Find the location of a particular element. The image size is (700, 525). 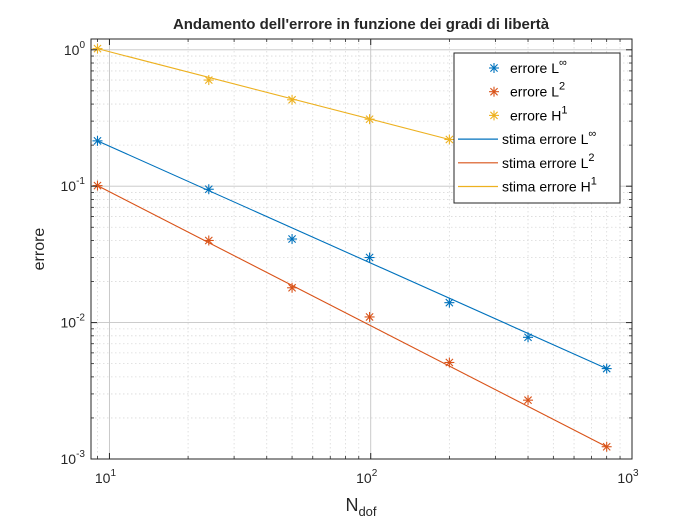

y-tick-label: 10⁰ is located at coordinates (75, 49).